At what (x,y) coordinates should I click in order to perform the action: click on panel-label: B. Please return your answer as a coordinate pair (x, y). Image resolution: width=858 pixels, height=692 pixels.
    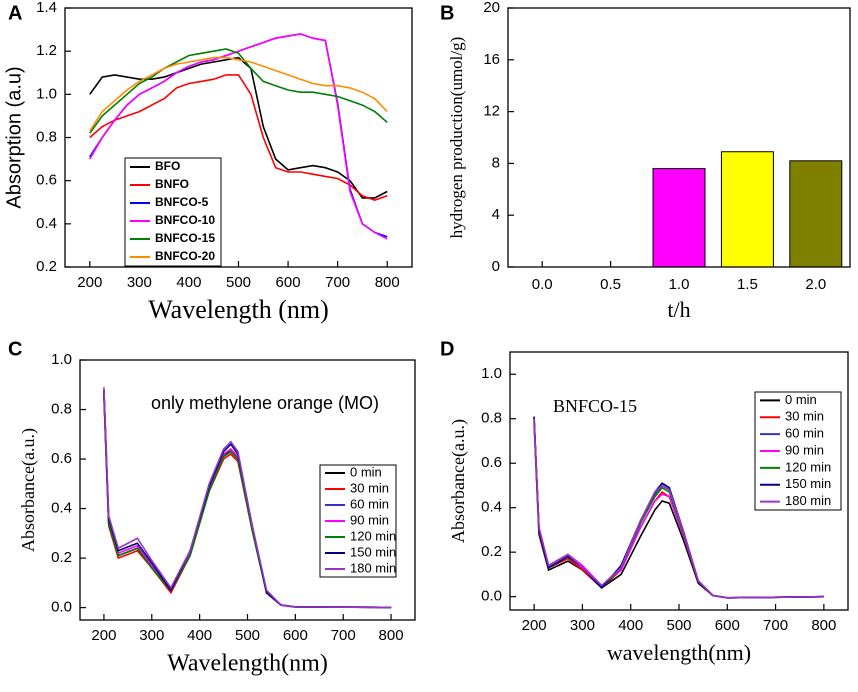
    Looking at the image, I should click on (447, 13).